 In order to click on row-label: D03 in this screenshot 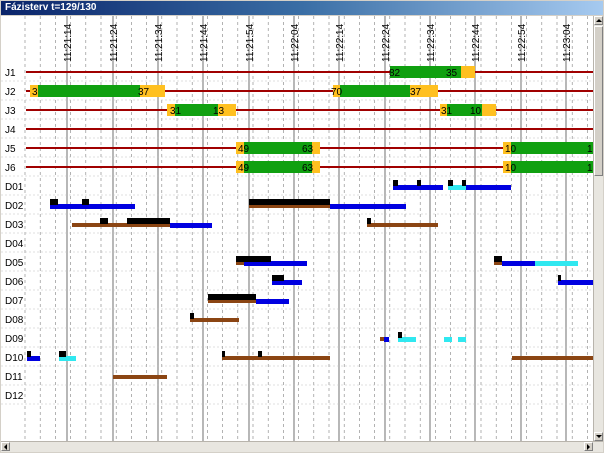, I will do `click(14, 225)`.